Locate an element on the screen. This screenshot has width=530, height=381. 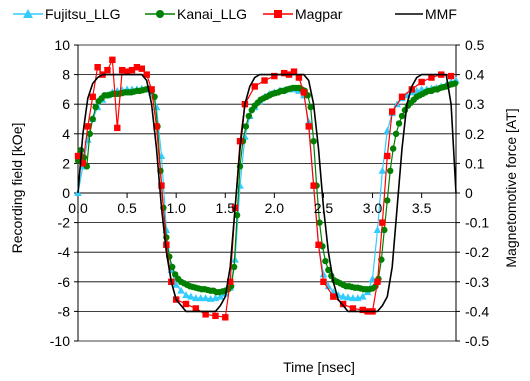
legend: Fujitsu_LLG Kanai_LLG Magpar MMF is located at coordinates (235, 14).